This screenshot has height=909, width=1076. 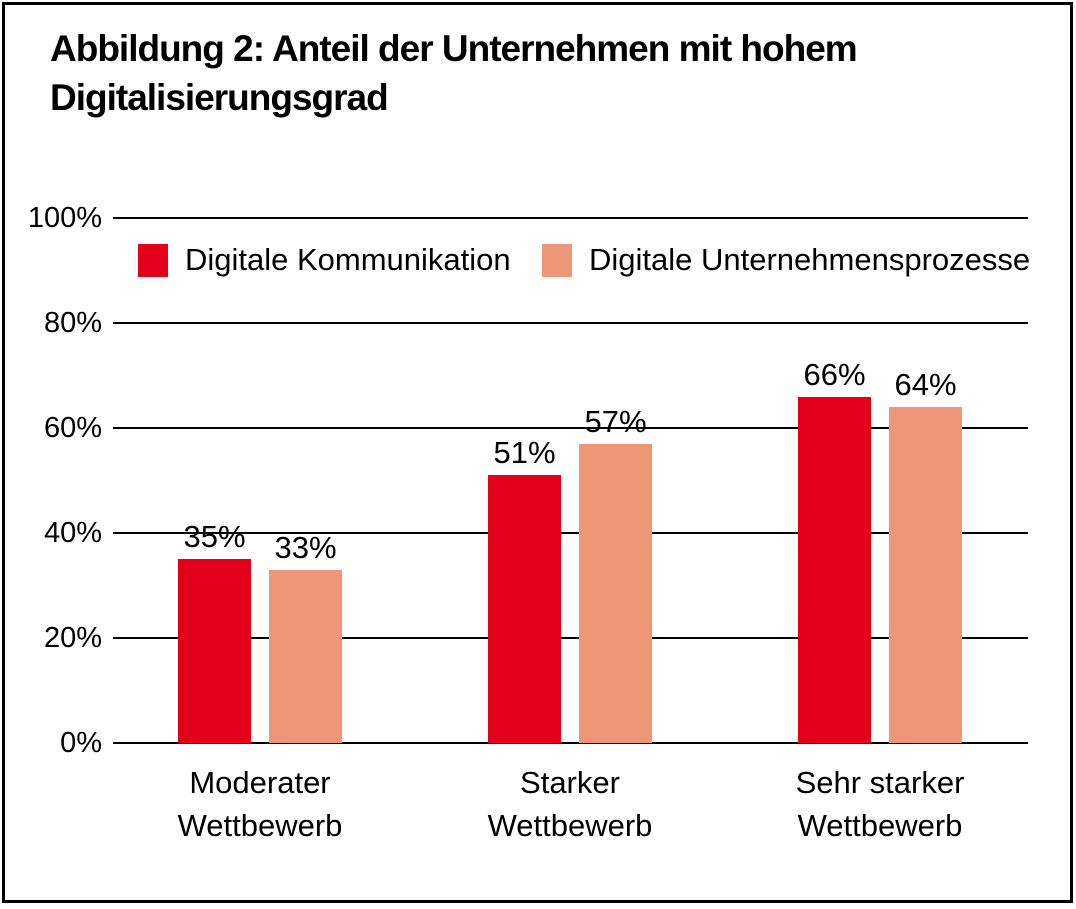 What do you see at coordinates (153, 260) in the screenshot?
I see `legend-swatch-digitale-kommunikation` at bounding box center [153, 260].